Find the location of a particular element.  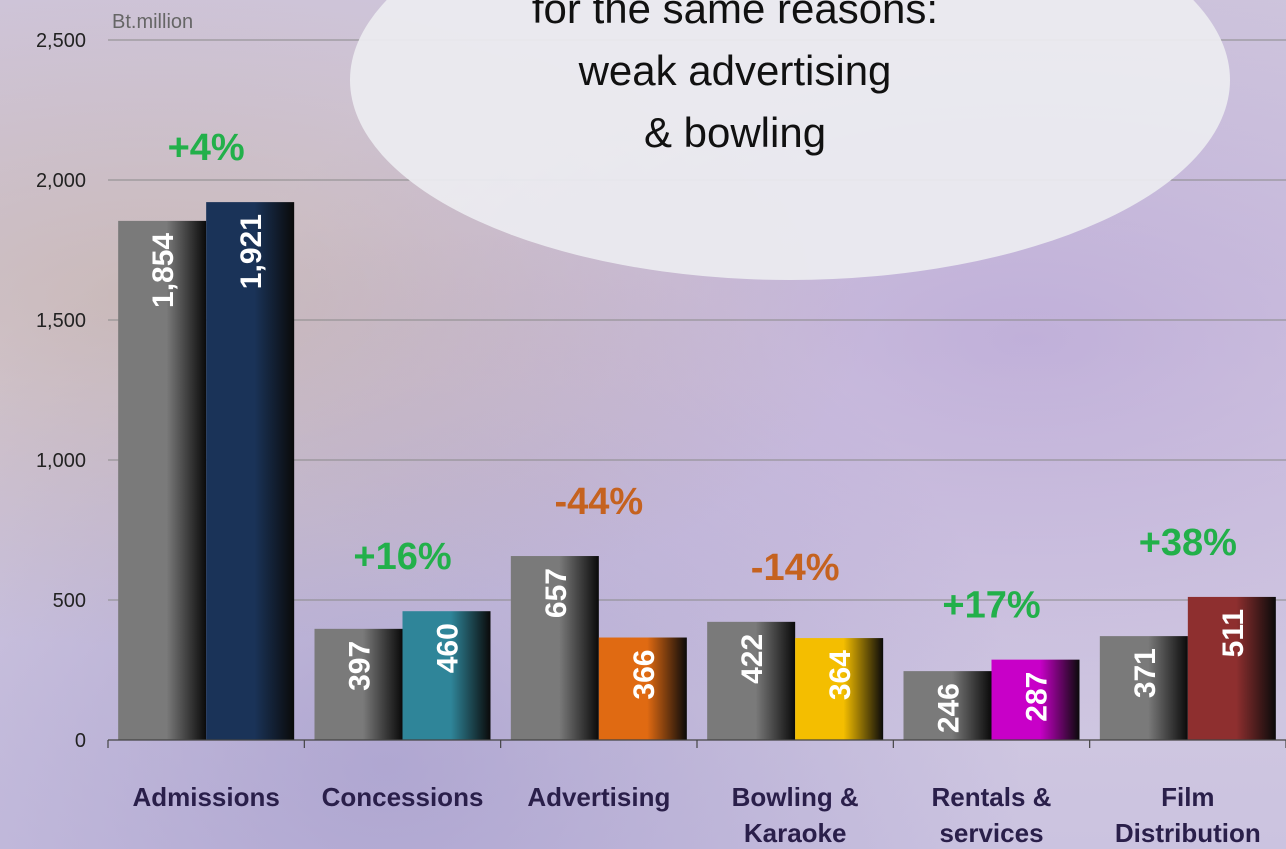

category-label: Admissions is located at coordinates (205, 797).